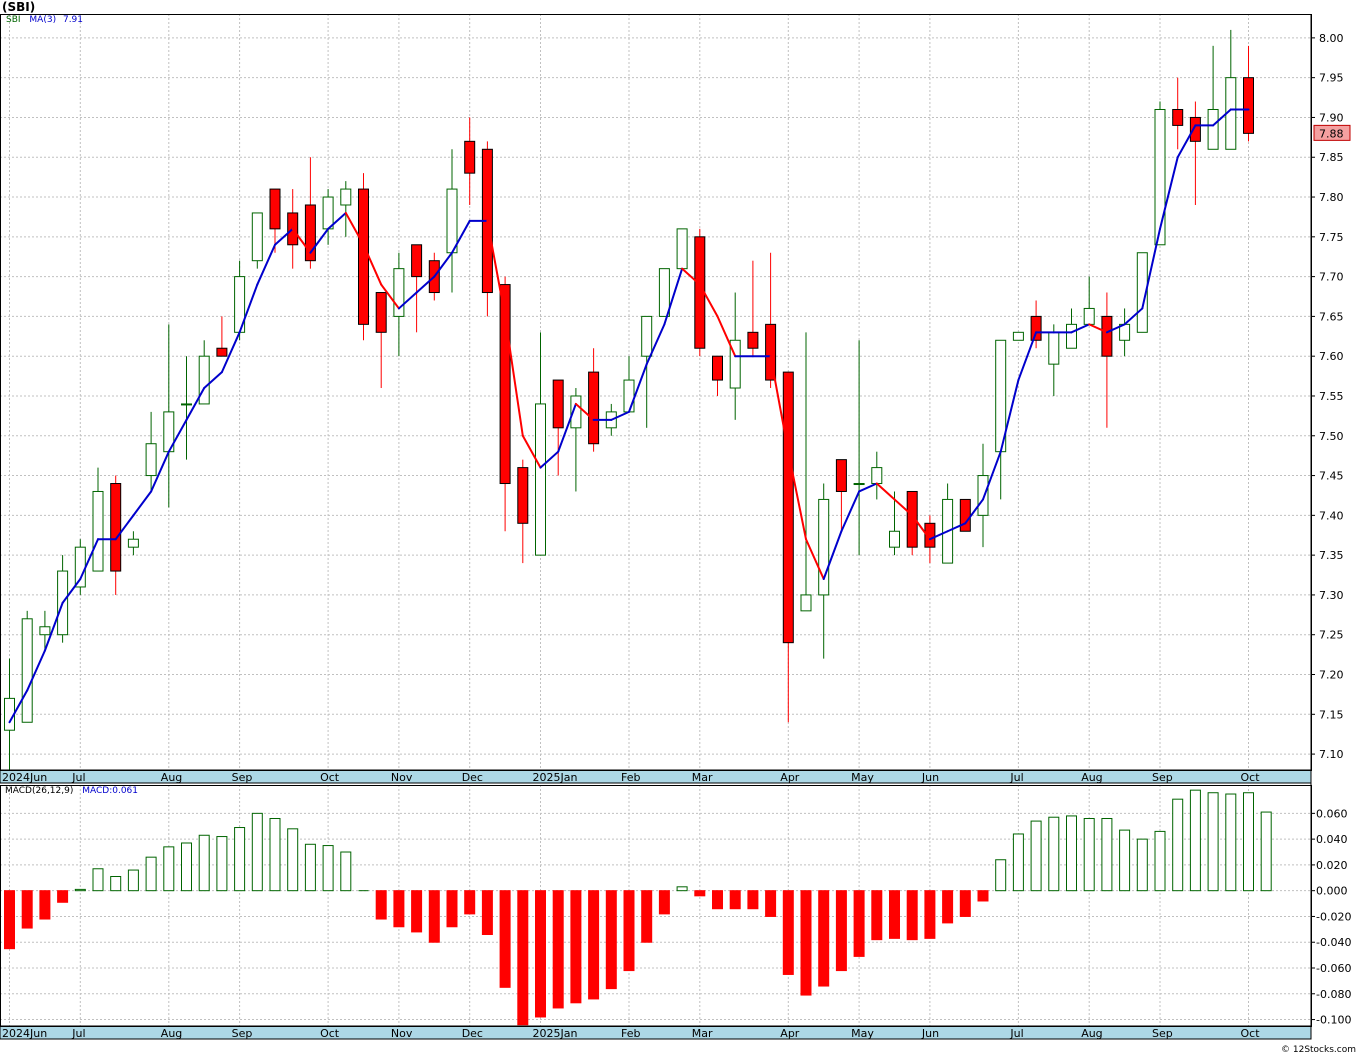 The image size is (1360, 1056). I want to click on macd-legend-label: MACD(26,12,9), so click(39, 791).